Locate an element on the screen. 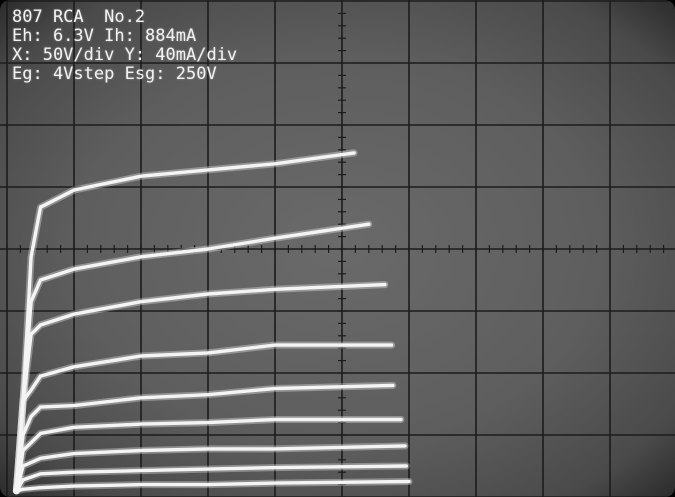  scale-readout: X: 50V/div Y: 40mA/div is located at coordinates (125, 55).